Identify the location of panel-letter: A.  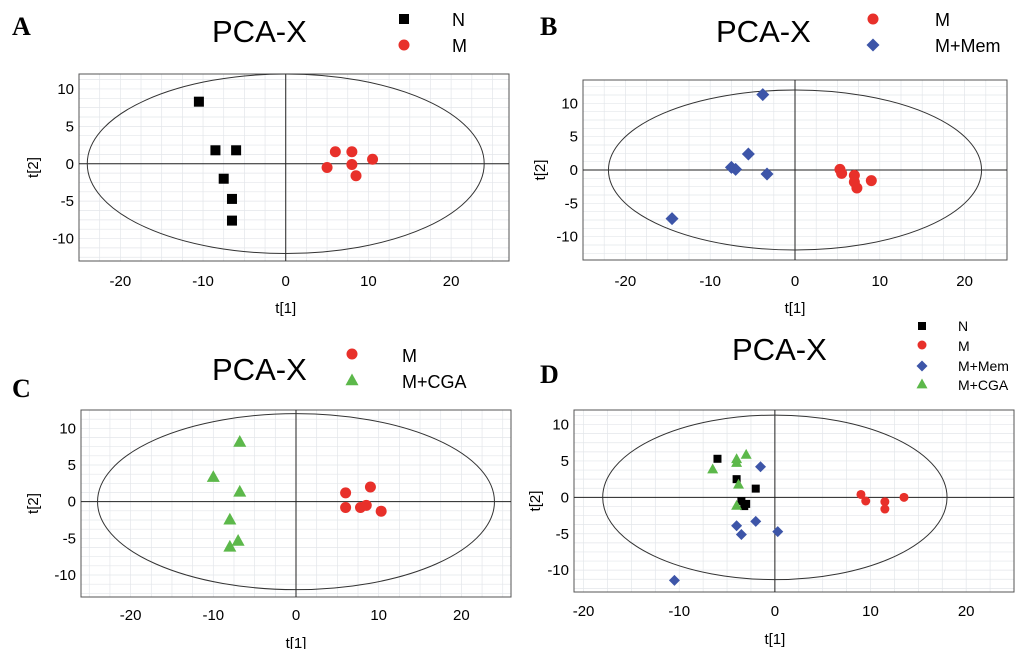
(21, 26).